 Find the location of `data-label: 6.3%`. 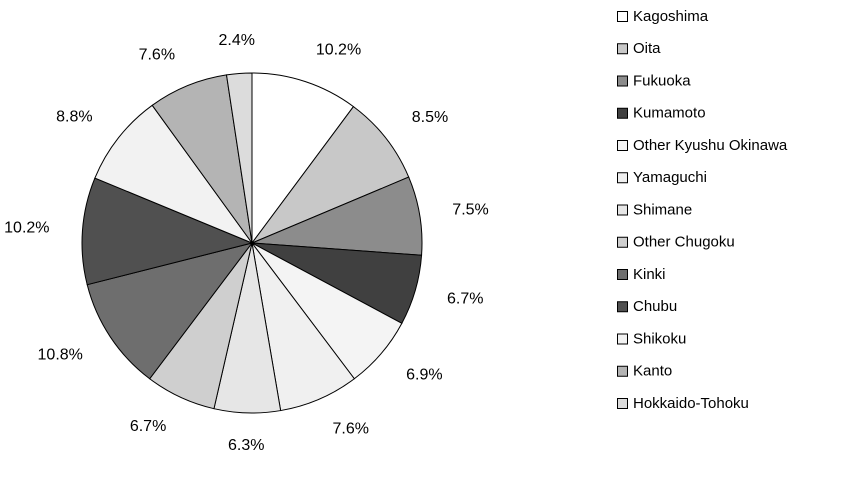

data-label: 6.3% is located at coordinates (246, 445).